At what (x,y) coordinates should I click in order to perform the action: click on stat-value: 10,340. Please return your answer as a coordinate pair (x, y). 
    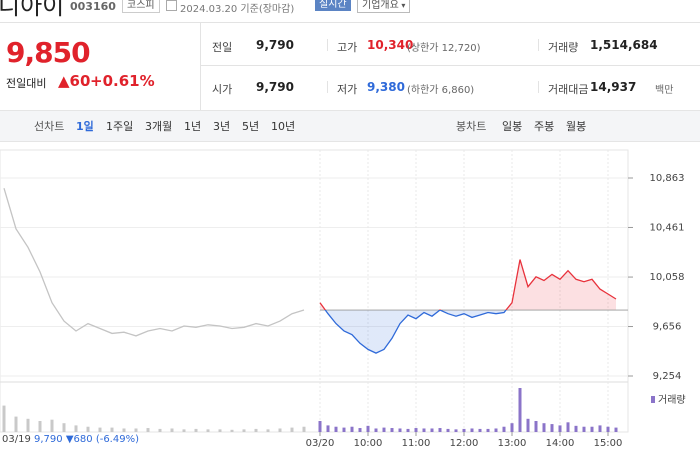
    Looking at the image, I should click on (390, 45).